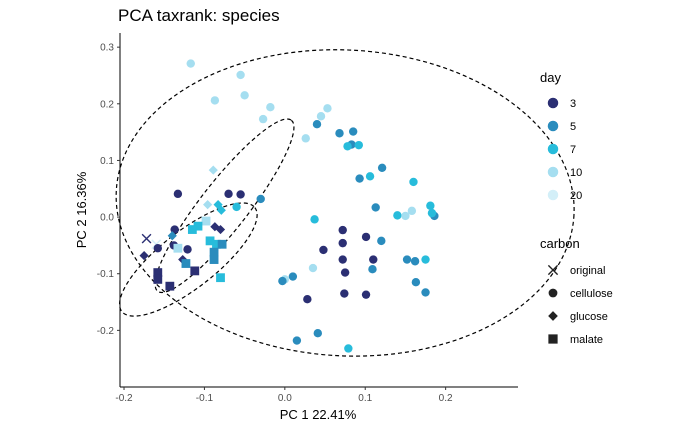 This screenshot has height=432, width=700. What do you see at coordinates (284, 395) in the screenshot?
I see `x-axis-ticks: -0.2 -0.1 0.0 0.1 0.2` at bounding box center [284, 395].